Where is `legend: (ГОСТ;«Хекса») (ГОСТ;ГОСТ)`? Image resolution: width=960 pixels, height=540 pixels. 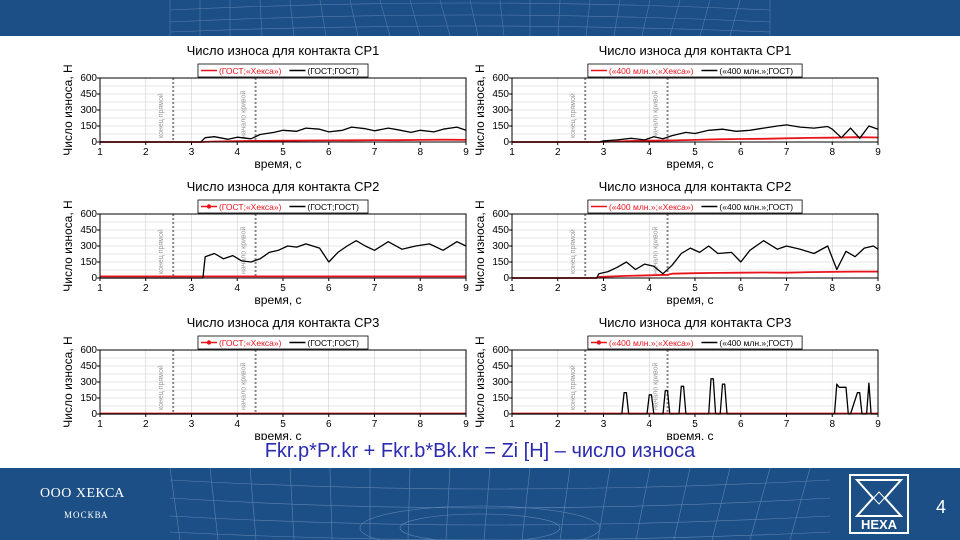
legend: (ГОСТ;«Хекса») (ГОСТ;ГОСТ) is located at coordinates (283, 70).